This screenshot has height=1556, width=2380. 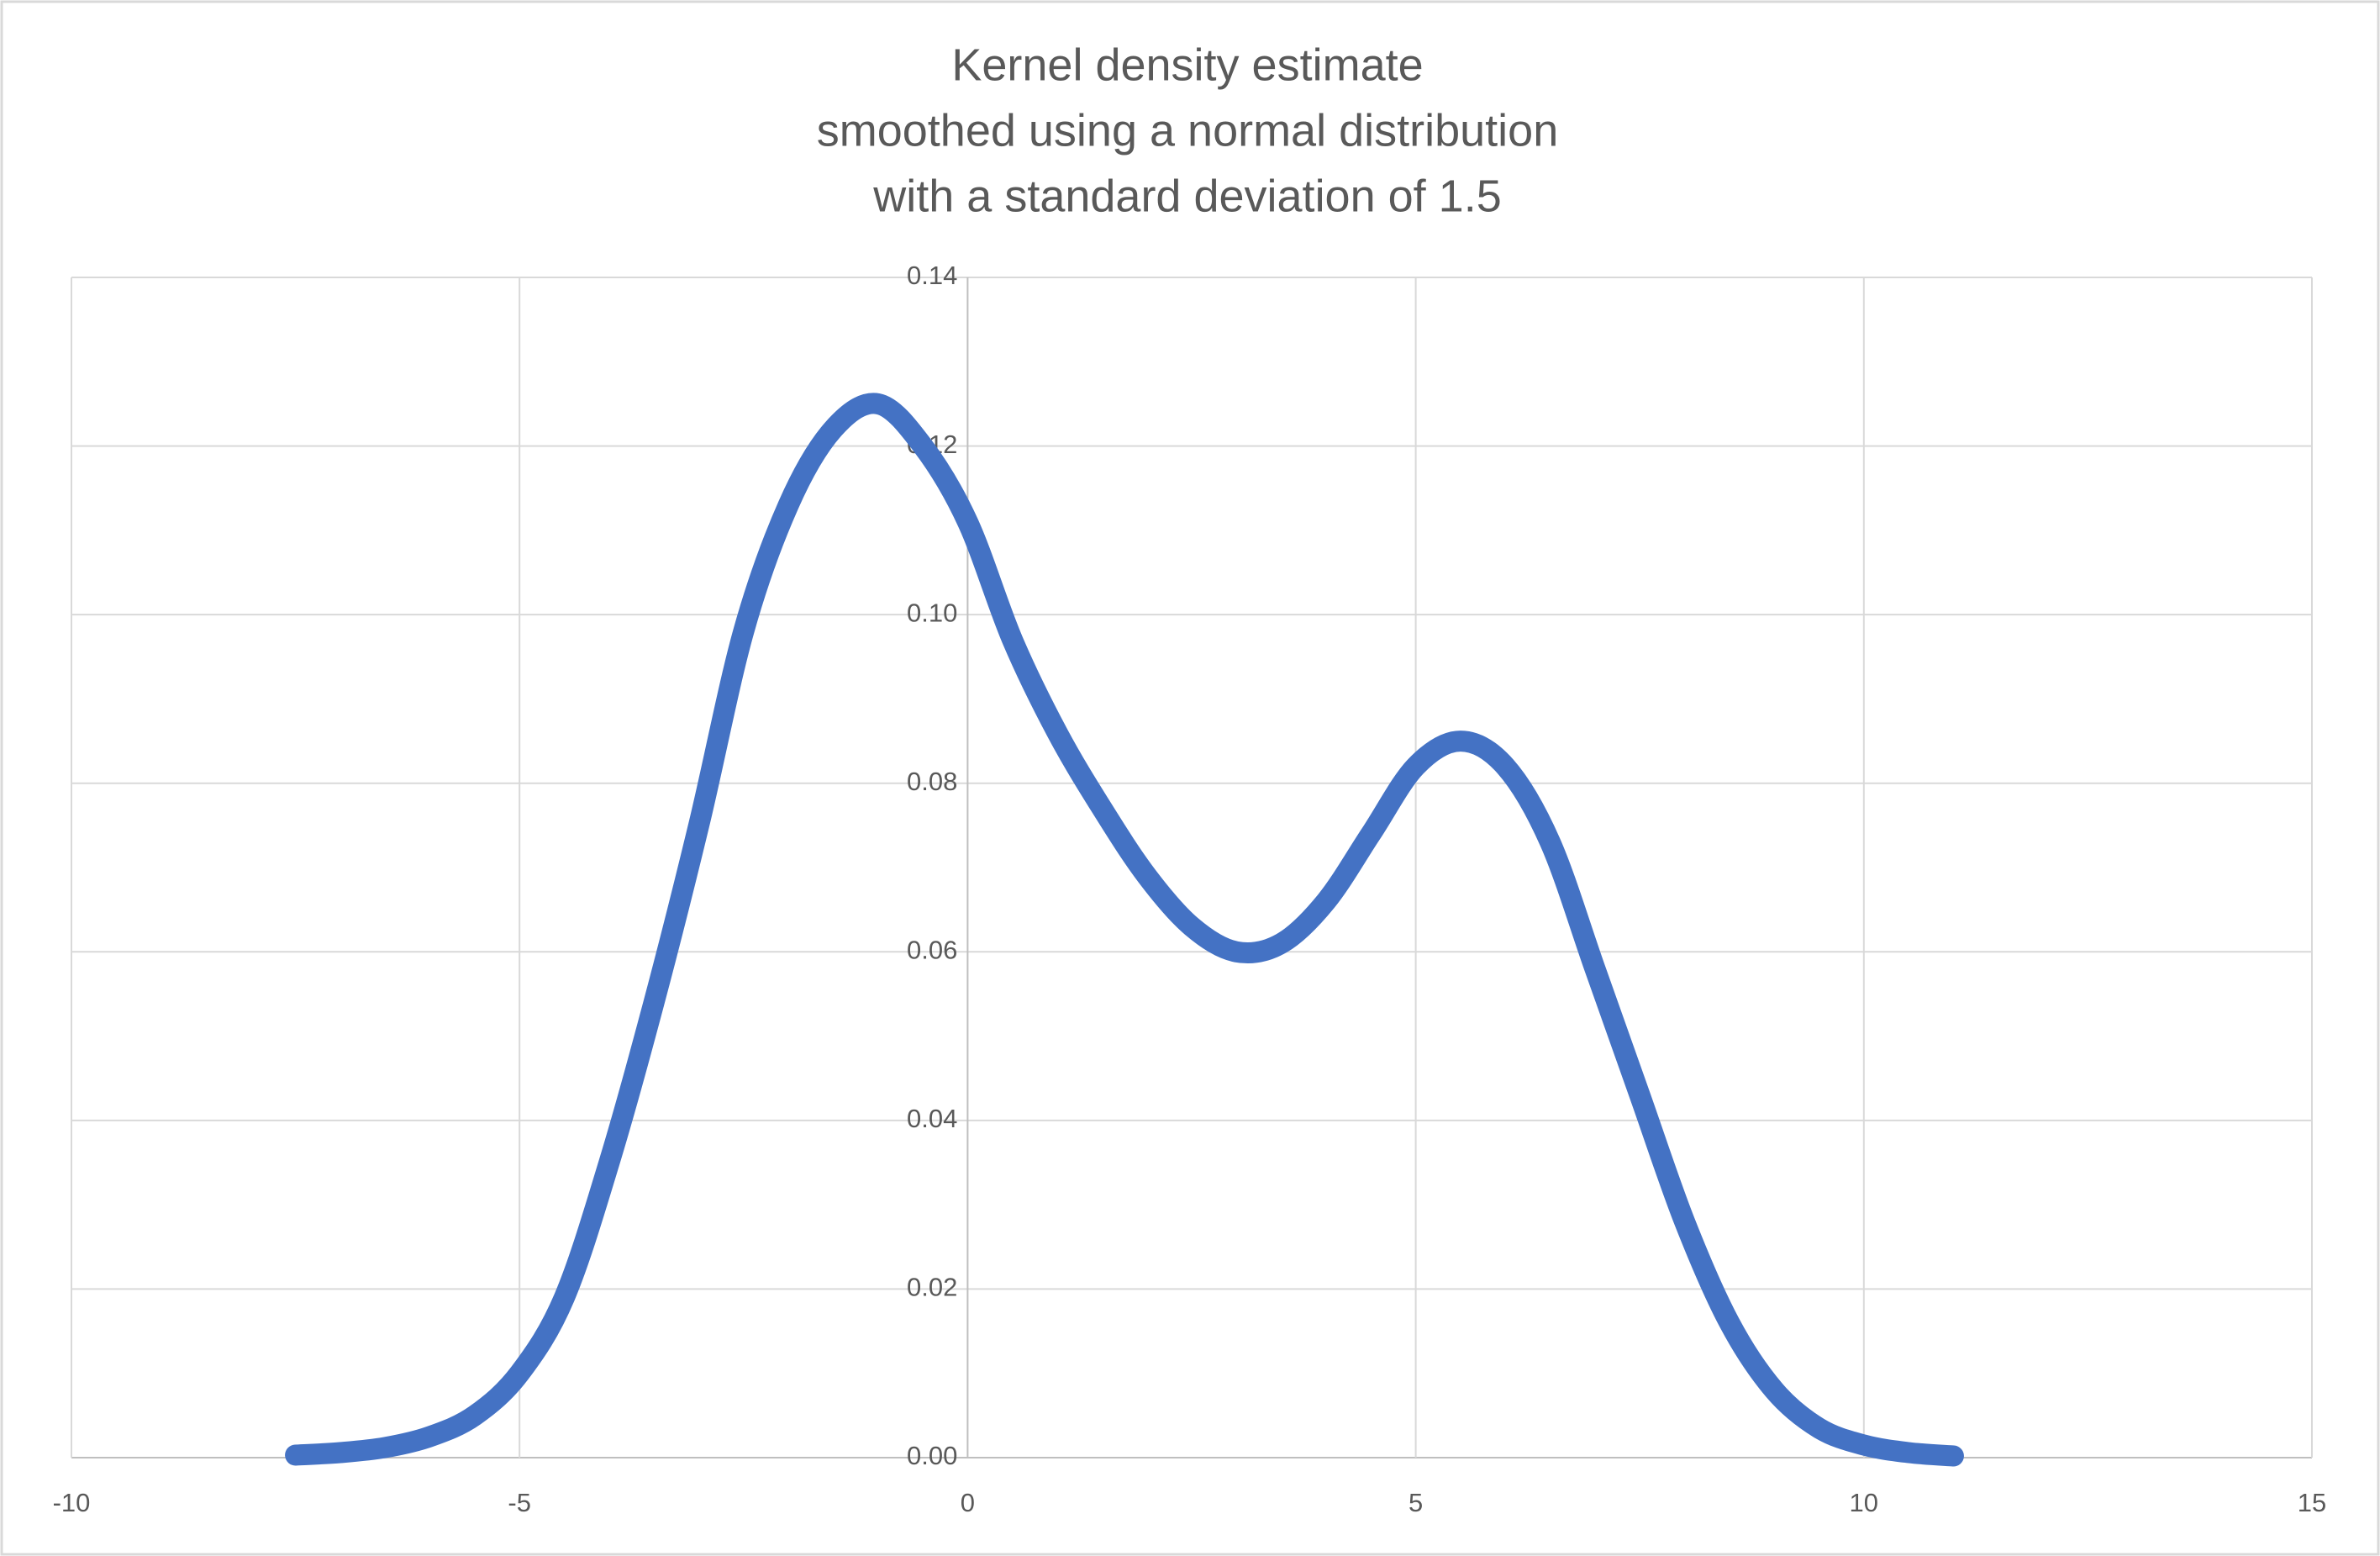 I want to click on chart-title: smoothed using a normal distribution, so click(x=1188, y=130).